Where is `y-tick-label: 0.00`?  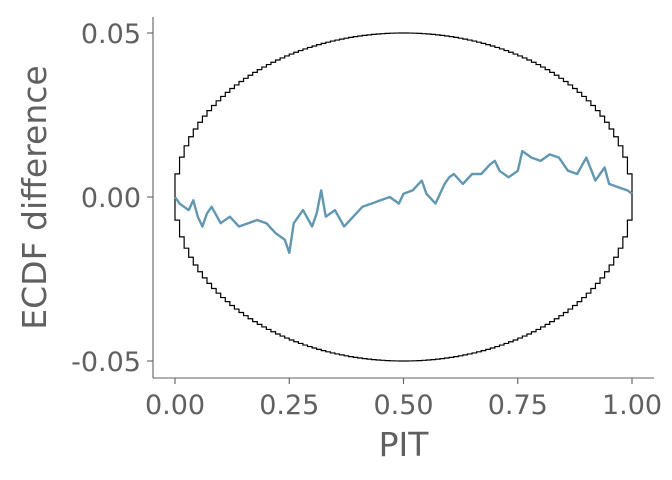
y-tick-label: 0.00 is located at coordinates (111, 198).